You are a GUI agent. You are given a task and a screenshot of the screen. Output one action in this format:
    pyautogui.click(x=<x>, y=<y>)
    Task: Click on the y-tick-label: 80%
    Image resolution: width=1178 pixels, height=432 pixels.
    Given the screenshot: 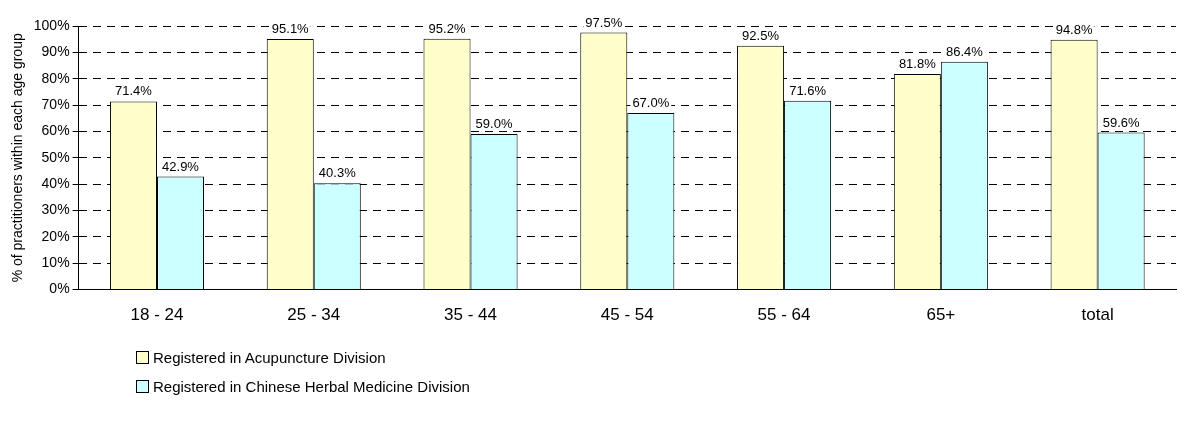 What is the action you would take?
    pyautogui.click(x=55, y=77)
    